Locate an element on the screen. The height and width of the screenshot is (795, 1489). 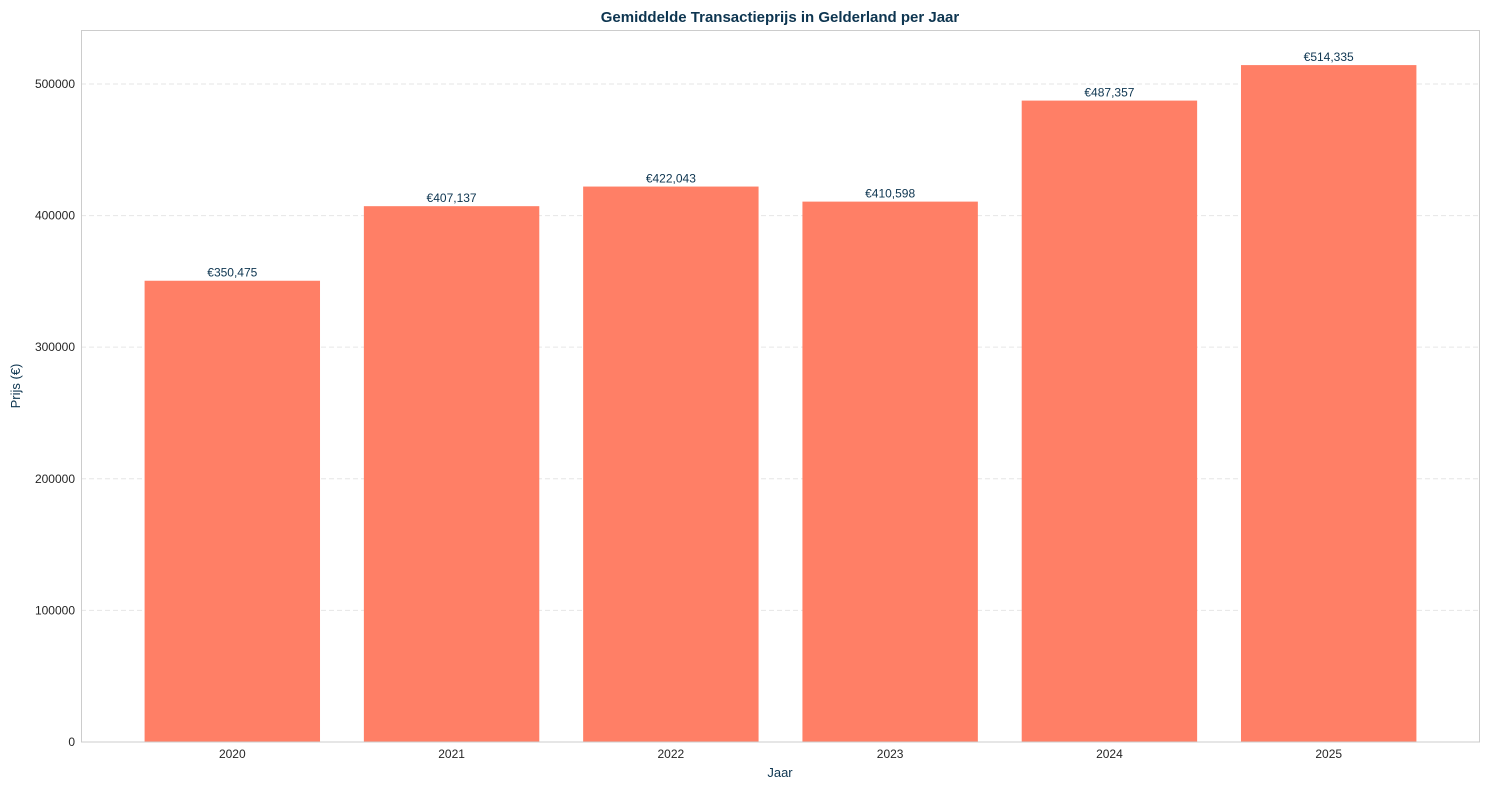
x-tick-label: 2024 is located at coordinates (1109, 754).